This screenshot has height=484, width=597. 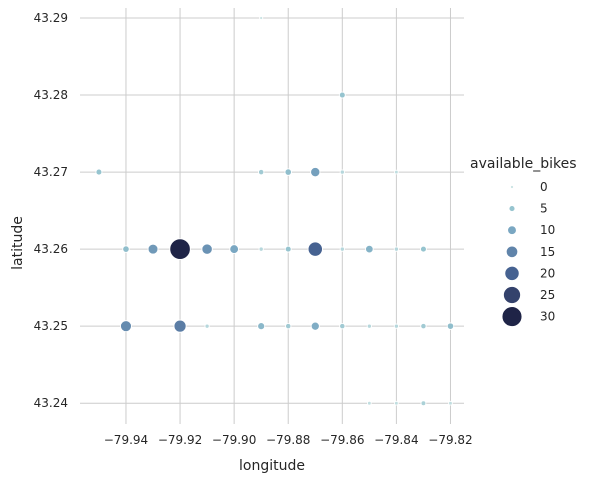 What do you see at coordinates (396, 440) in the screenshot?
I see `x-tick-label: −79.84` at bounding box center [396, 440].